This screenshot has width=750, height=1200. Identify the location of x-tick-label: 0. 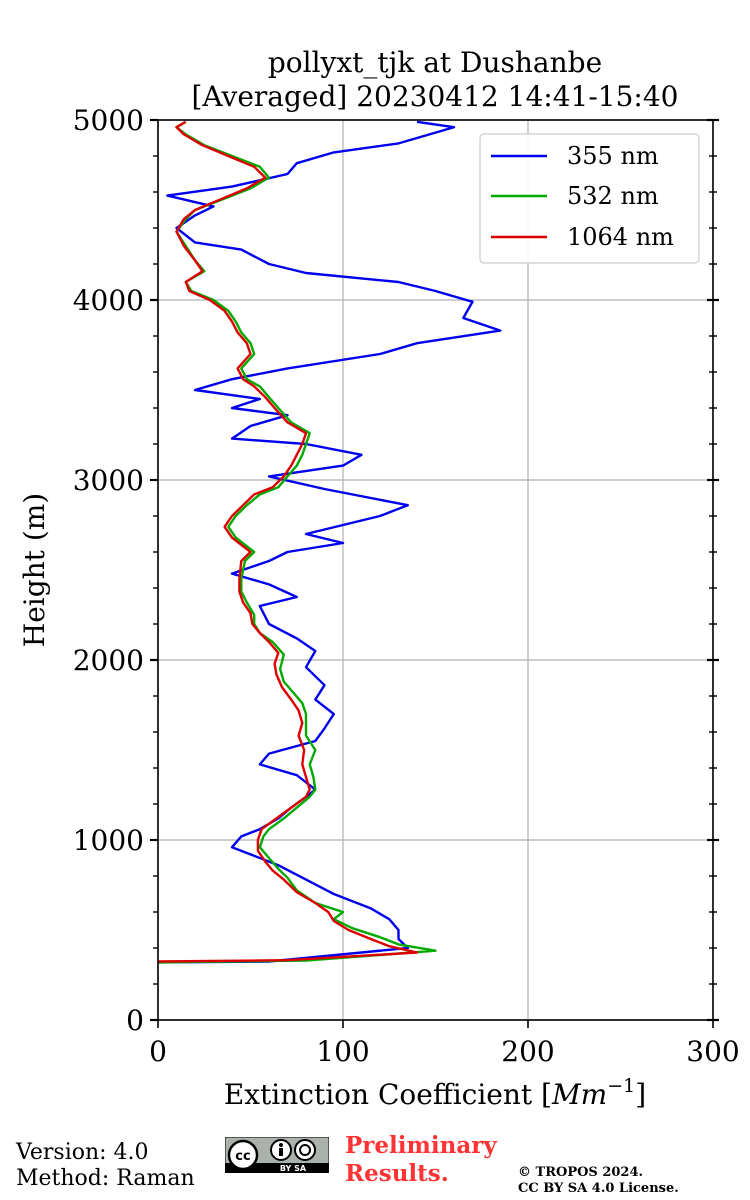
(158, 1051).